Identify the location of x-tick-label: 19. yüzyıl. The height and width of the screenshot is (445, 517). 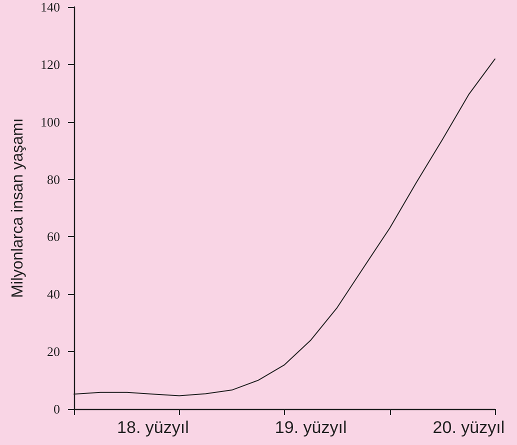
(310, 427).